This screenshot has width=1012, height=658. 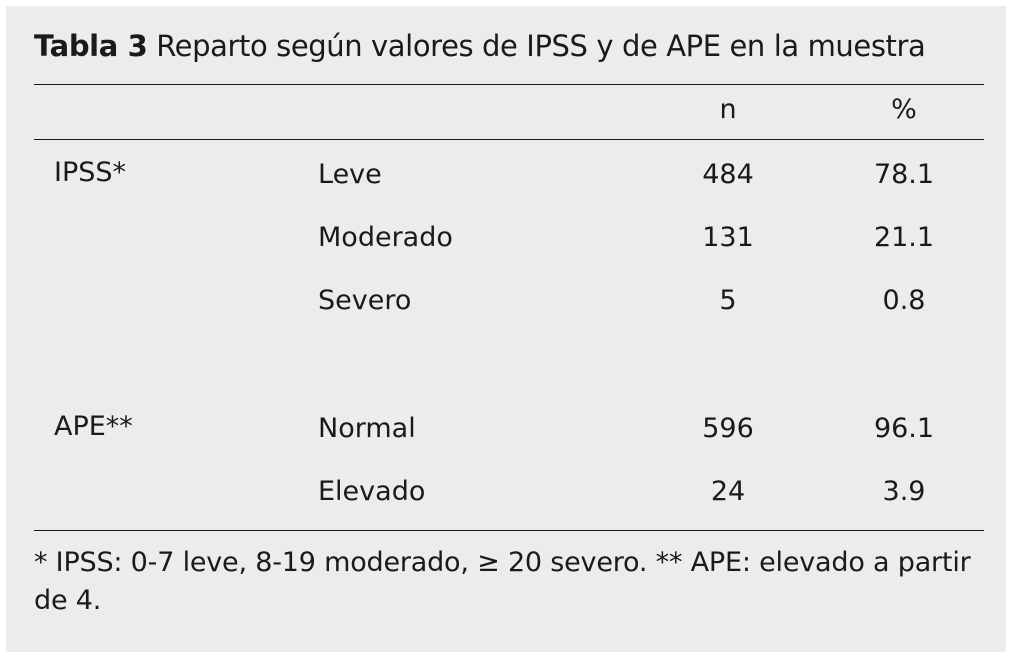 What do you see at coordinates (385, 237) in the screenshot?
I see `row-category: Moderado` at bounding box center [385, 237].